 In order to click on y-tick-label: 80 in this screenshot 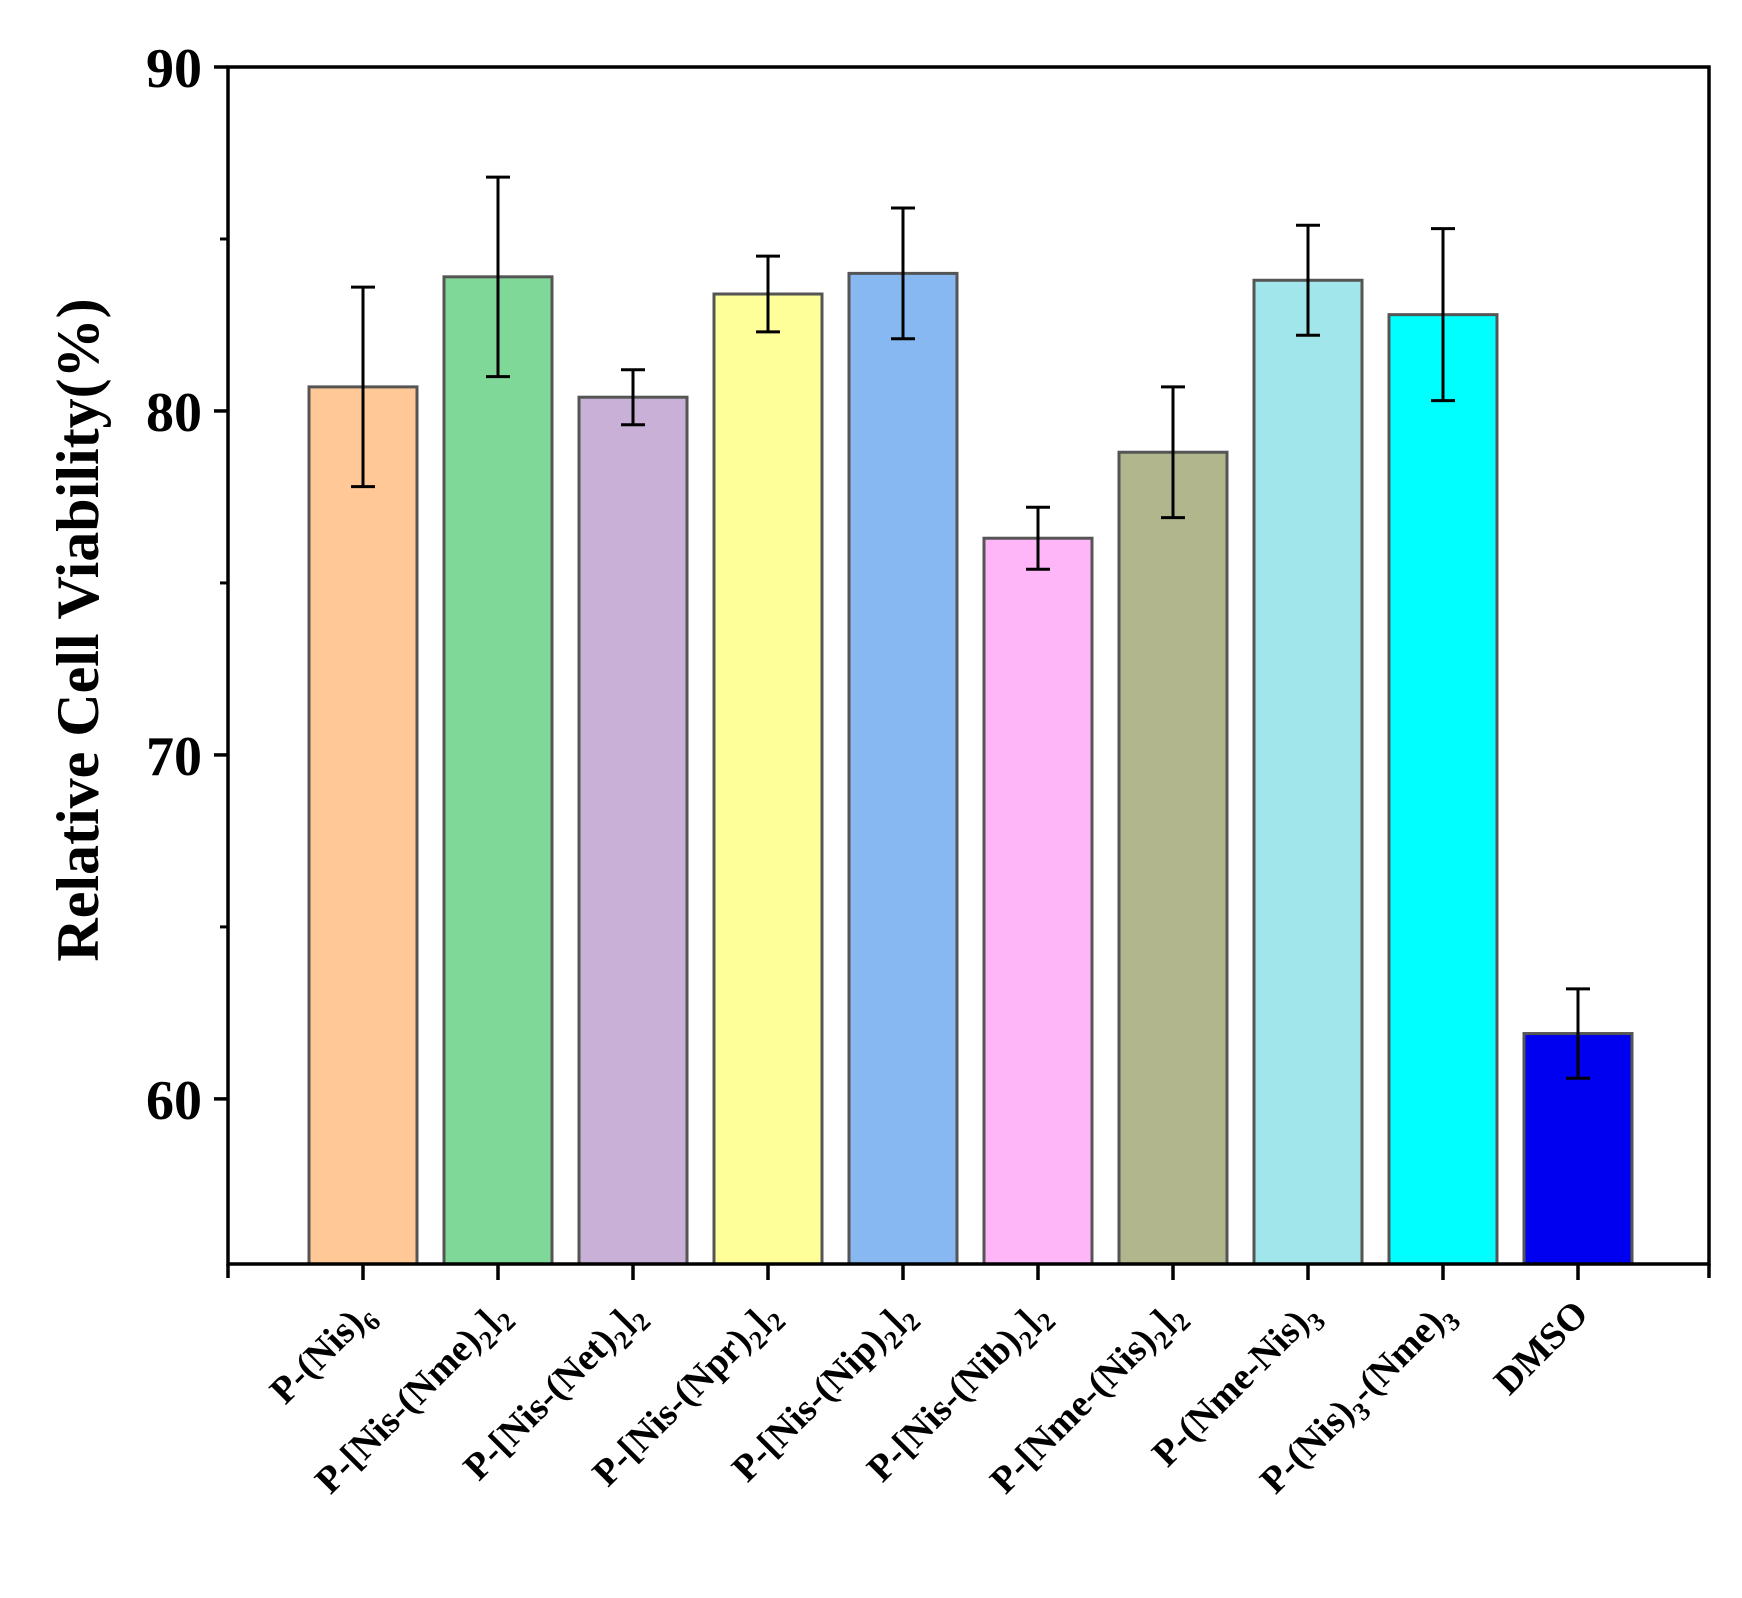, I will do `click(174, 413)`.